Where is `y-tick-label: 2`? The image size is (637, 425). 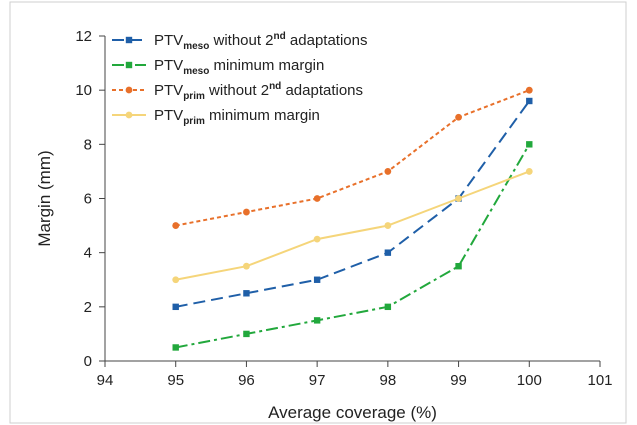
y-tick-label: 2 is located at coordinates (88, 307).